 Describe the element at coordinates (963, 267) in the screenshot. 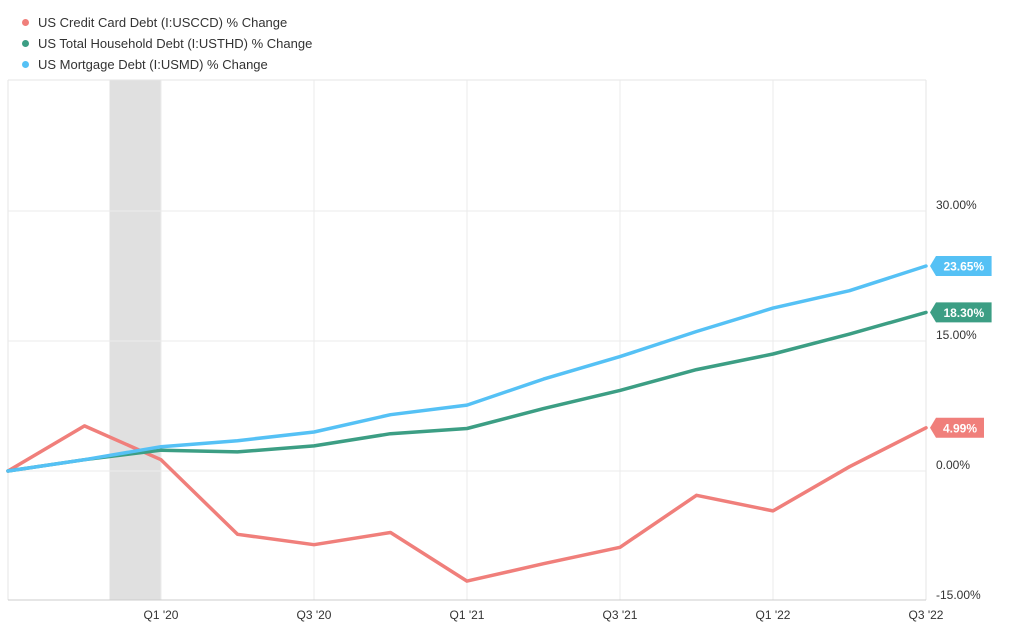

I see `end-value-label: 23.65%` at that location.